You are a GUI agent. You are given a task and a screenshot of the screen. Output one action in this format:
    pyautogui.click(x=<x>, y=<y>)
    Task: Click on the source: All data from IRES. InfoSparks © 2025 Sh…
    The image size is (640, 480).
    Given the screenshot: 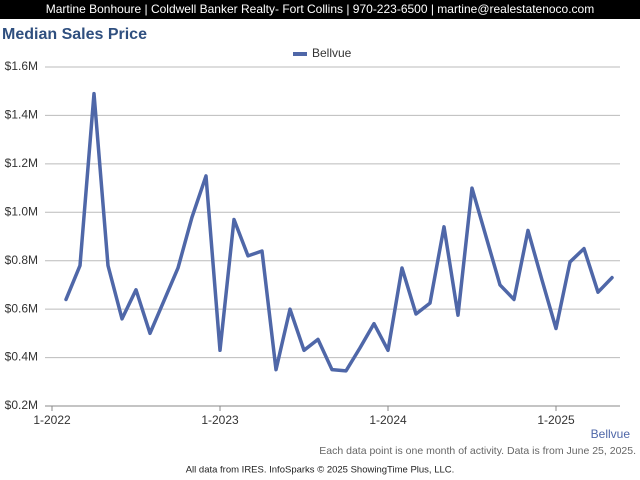 What is the action you would take?
    pyautogui.click(x=320, y=470)
    